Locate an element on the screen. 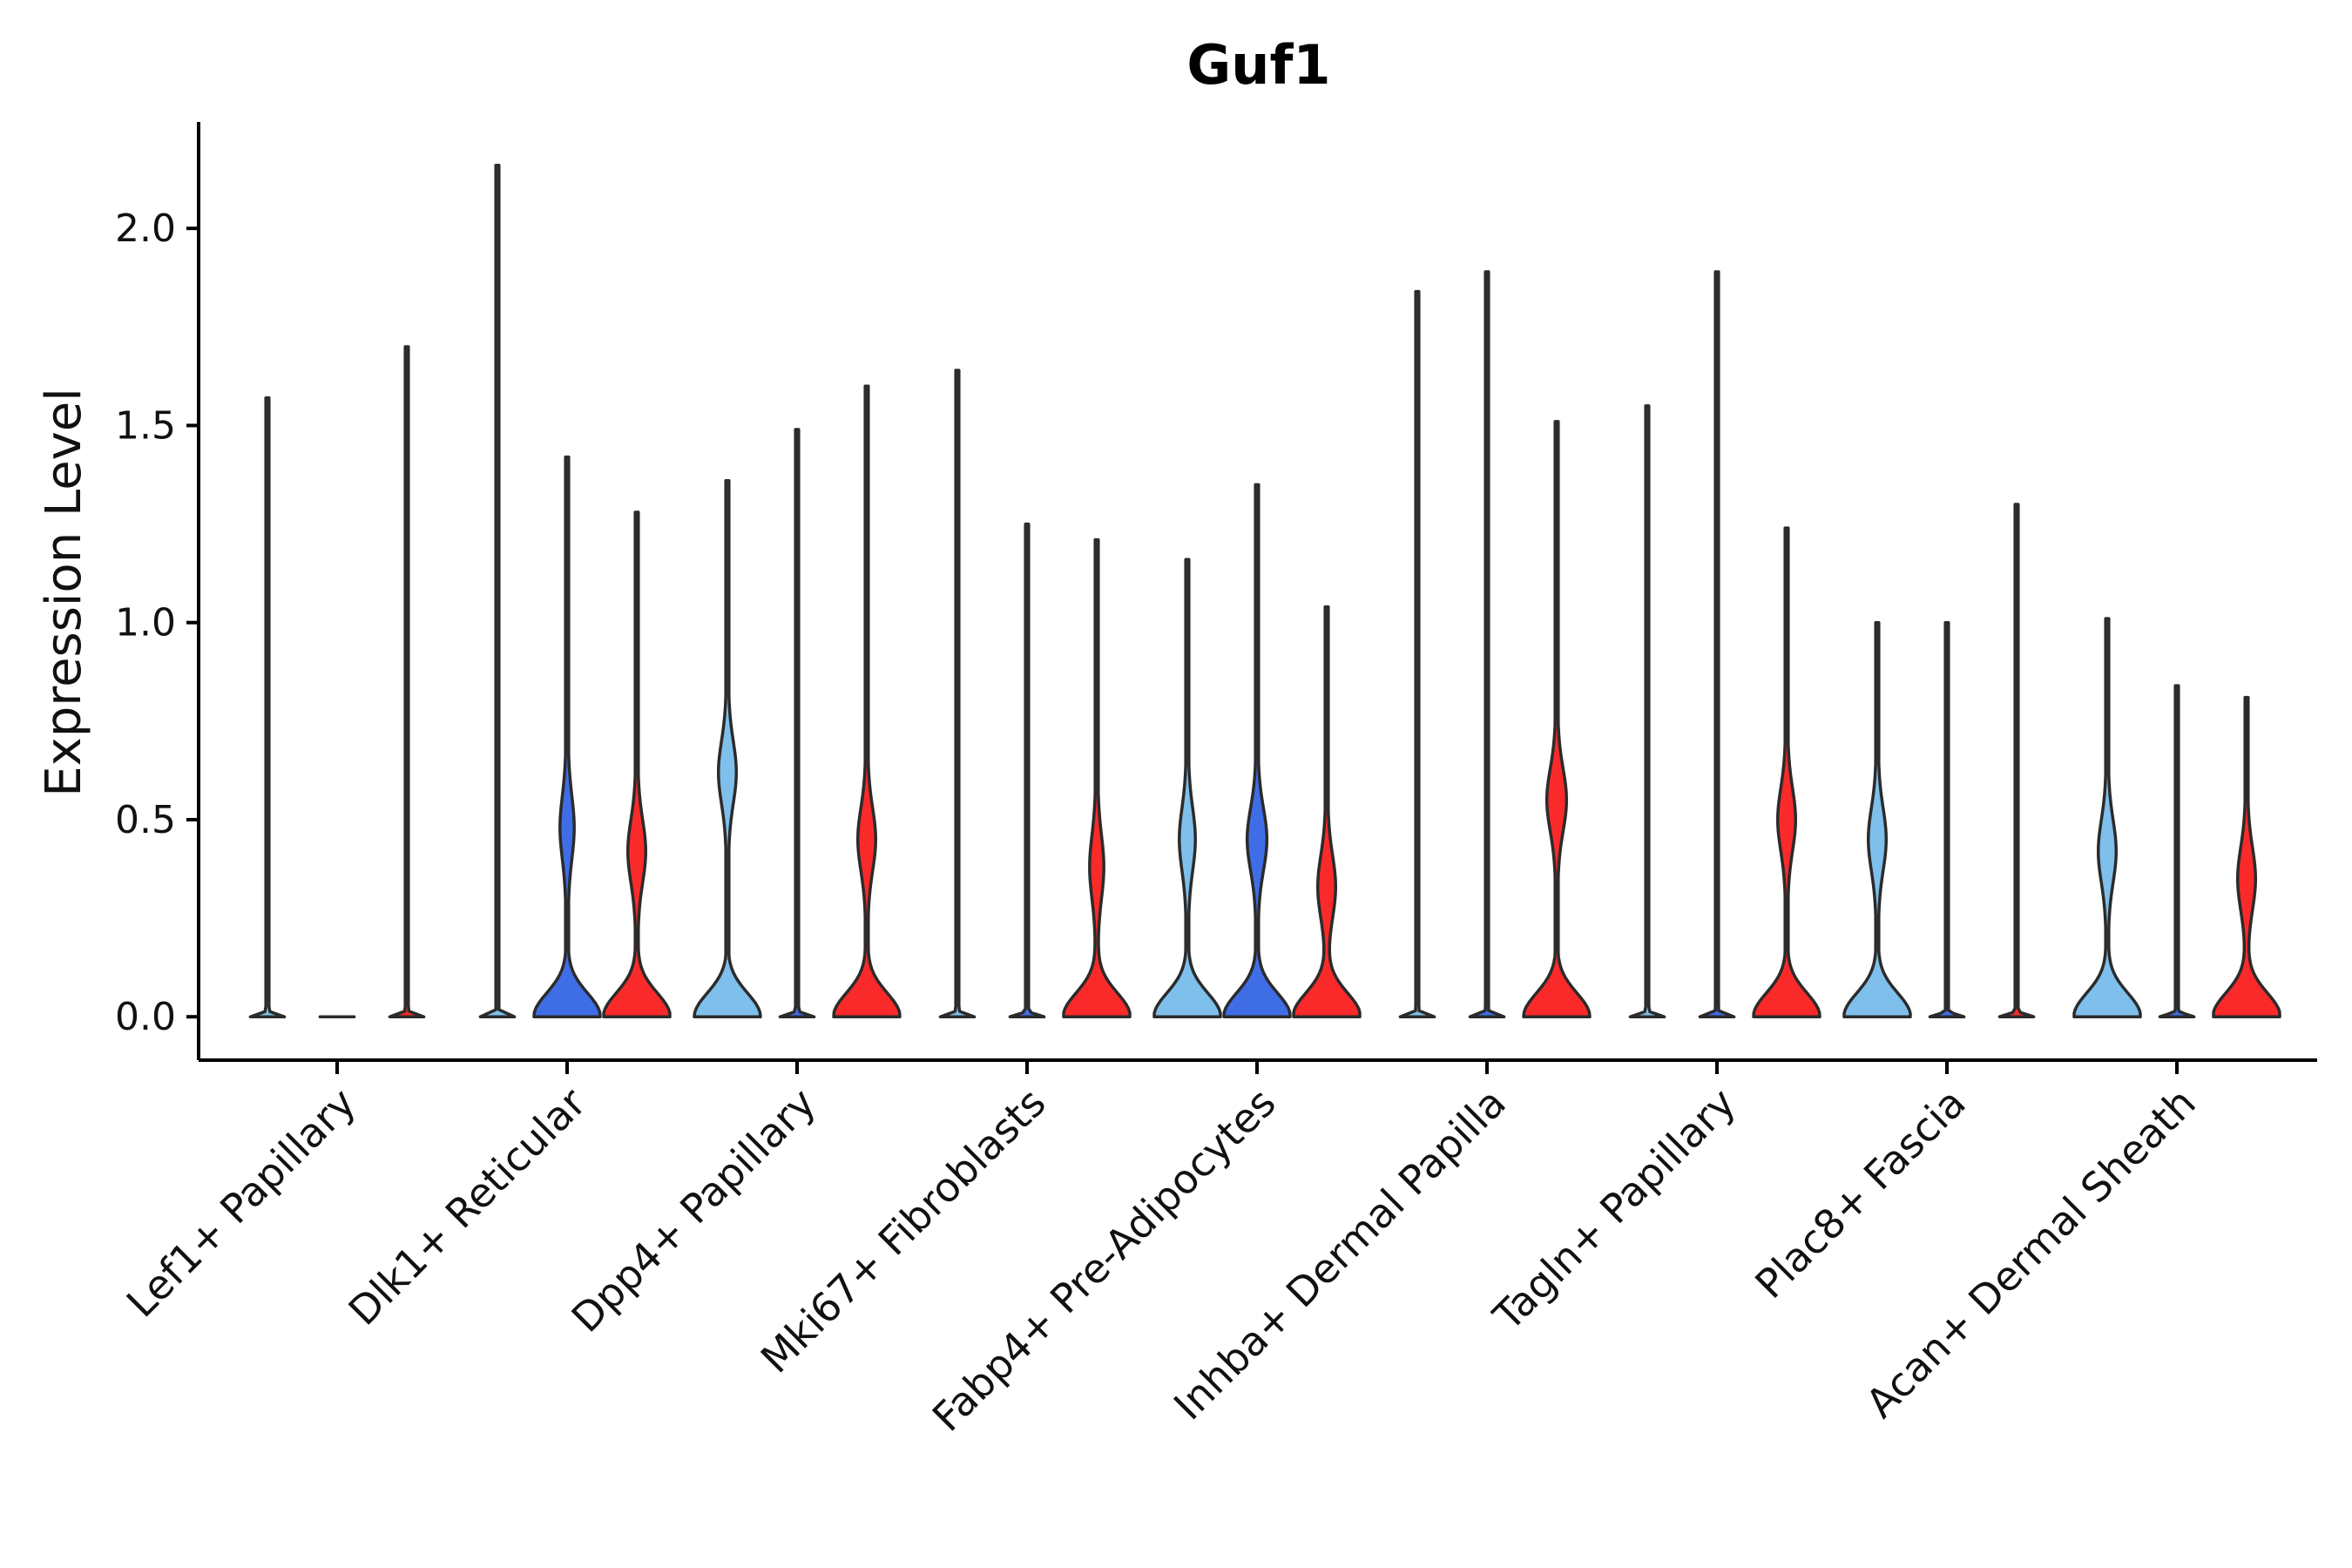 The image size is (2352, 1568). x-category-label: Tagln+ Papillary is located at coordinates (1615, 1210).